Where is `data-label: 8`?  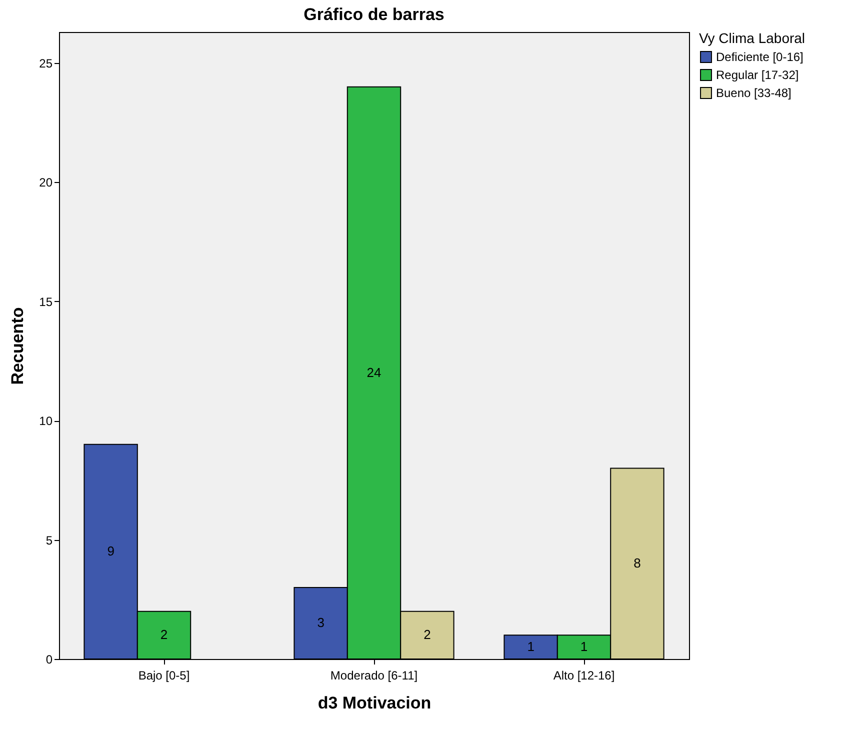 data-label: 8 is located at coordinates (637, 563).